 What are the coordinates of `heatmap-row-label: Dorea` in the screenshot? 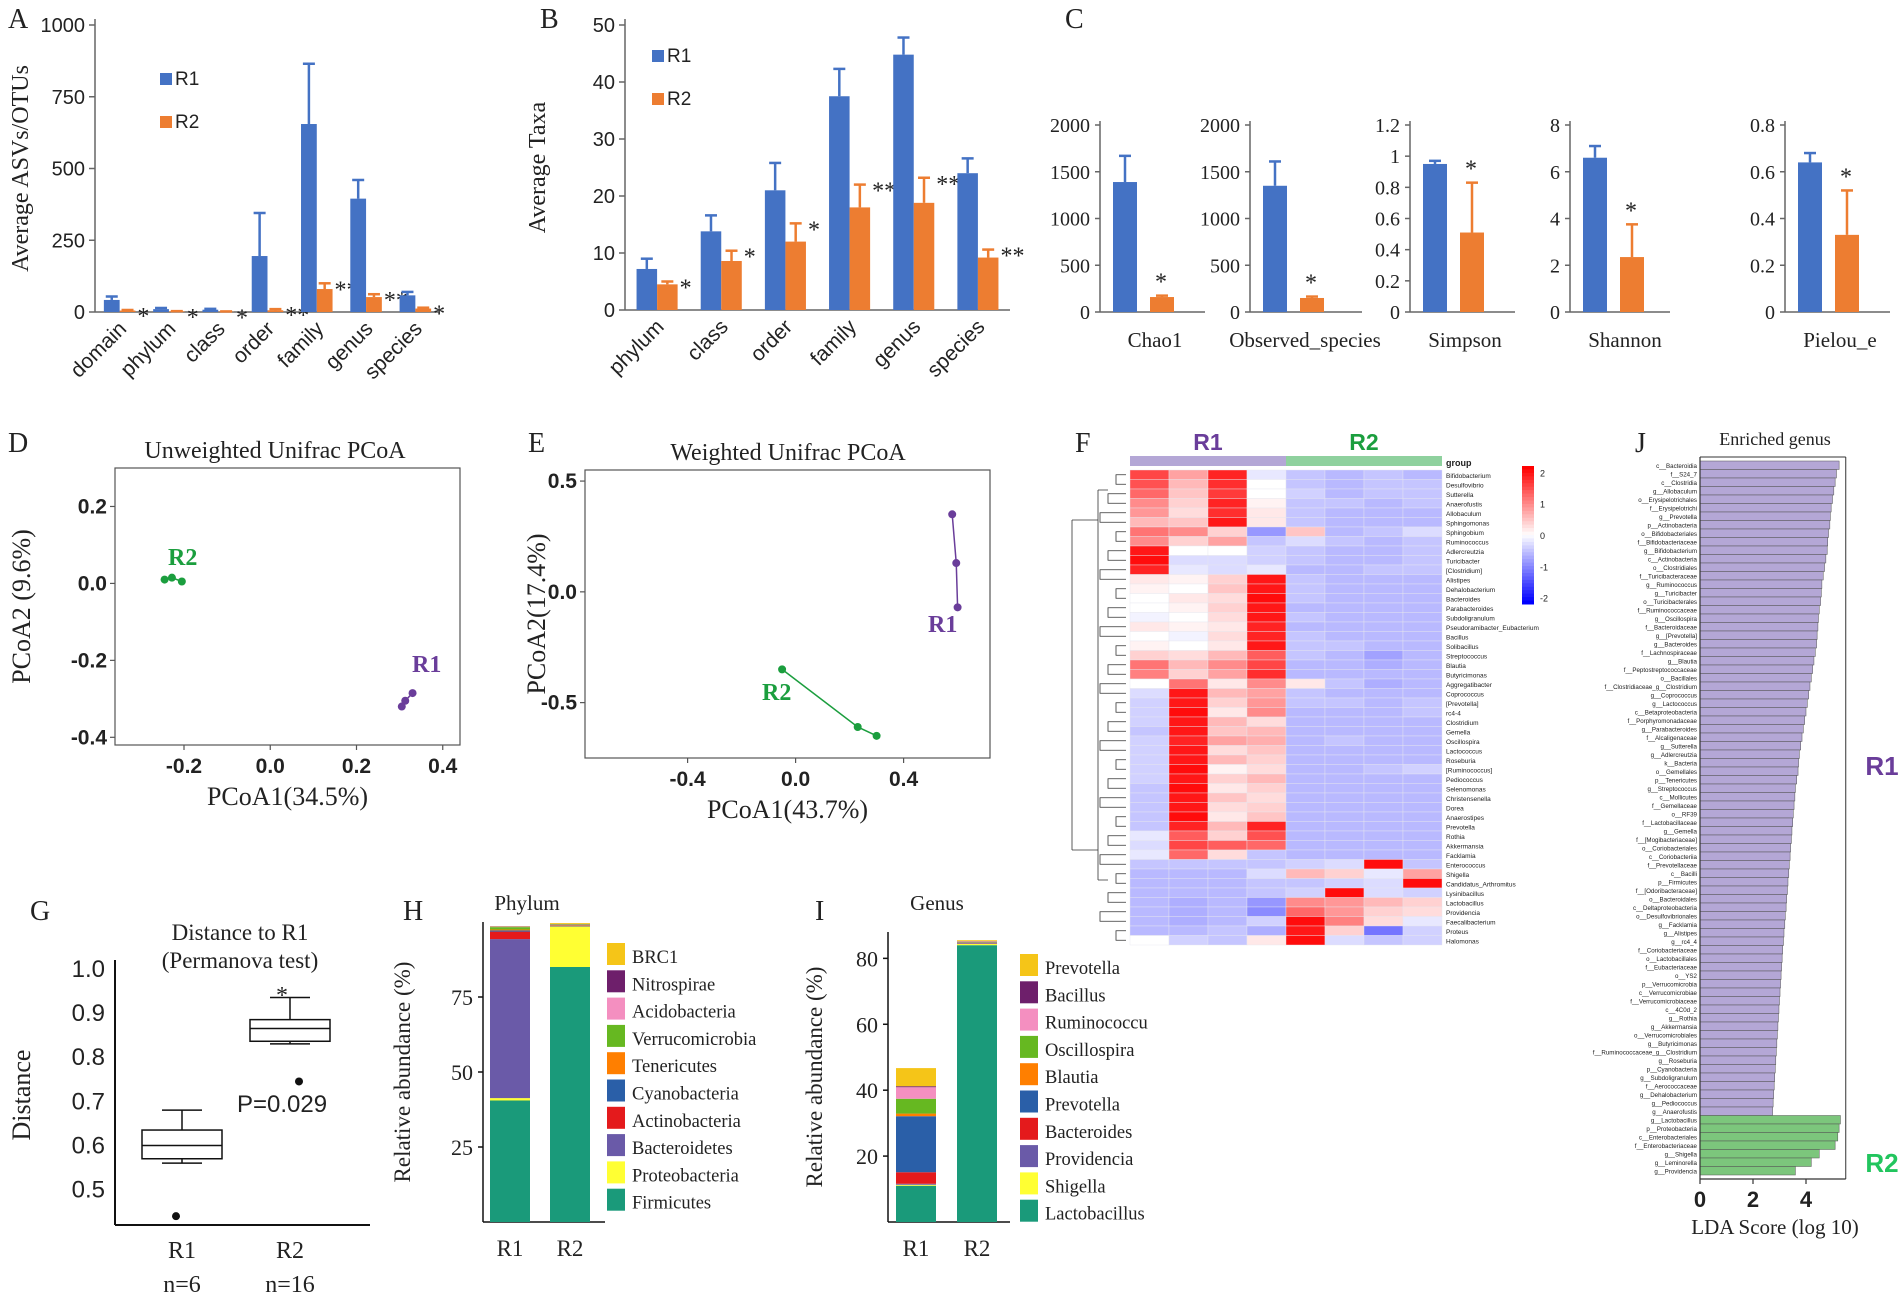 It's located at (1455, 809).